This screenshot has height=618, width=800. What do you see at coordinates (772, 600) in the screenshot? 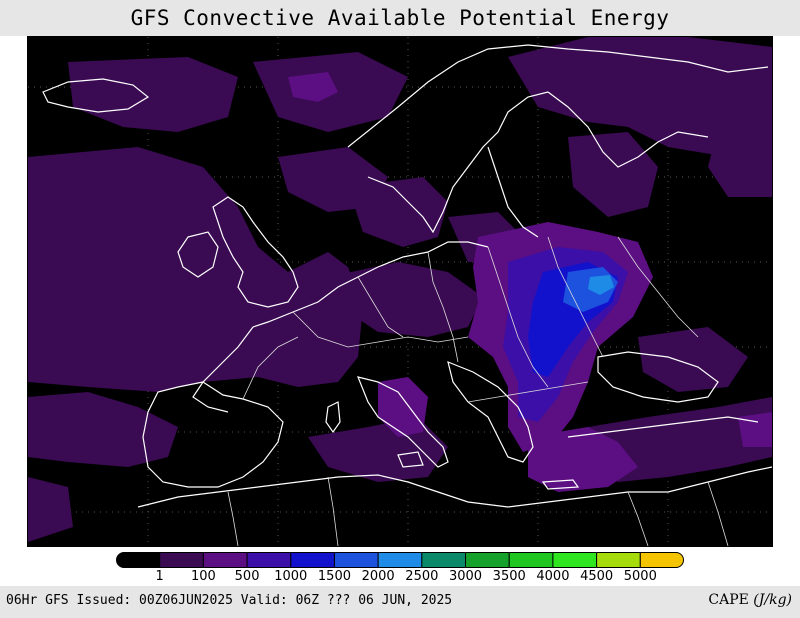
I see `unit-label: (J/kg)` at bounding box center [772, 600].